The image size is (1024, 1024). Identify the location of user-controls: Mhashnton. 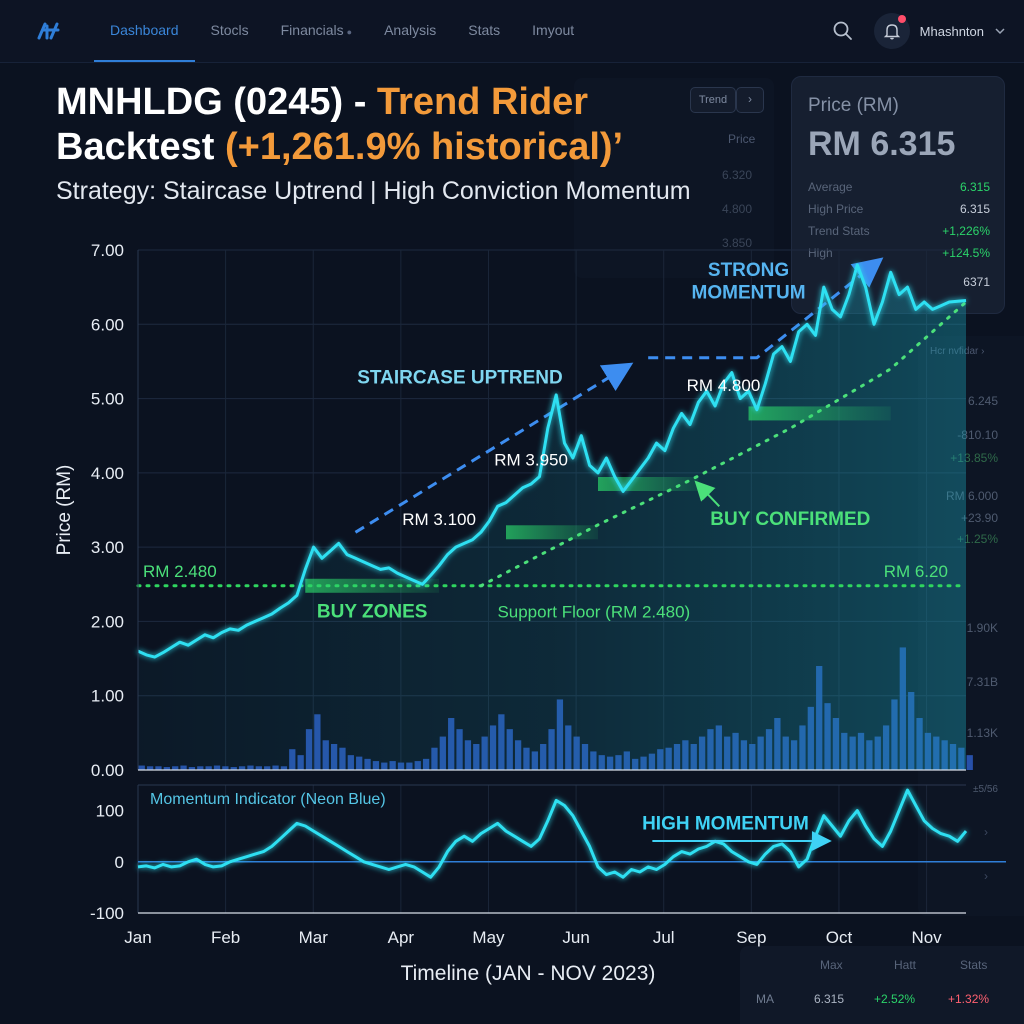
(919, 31).